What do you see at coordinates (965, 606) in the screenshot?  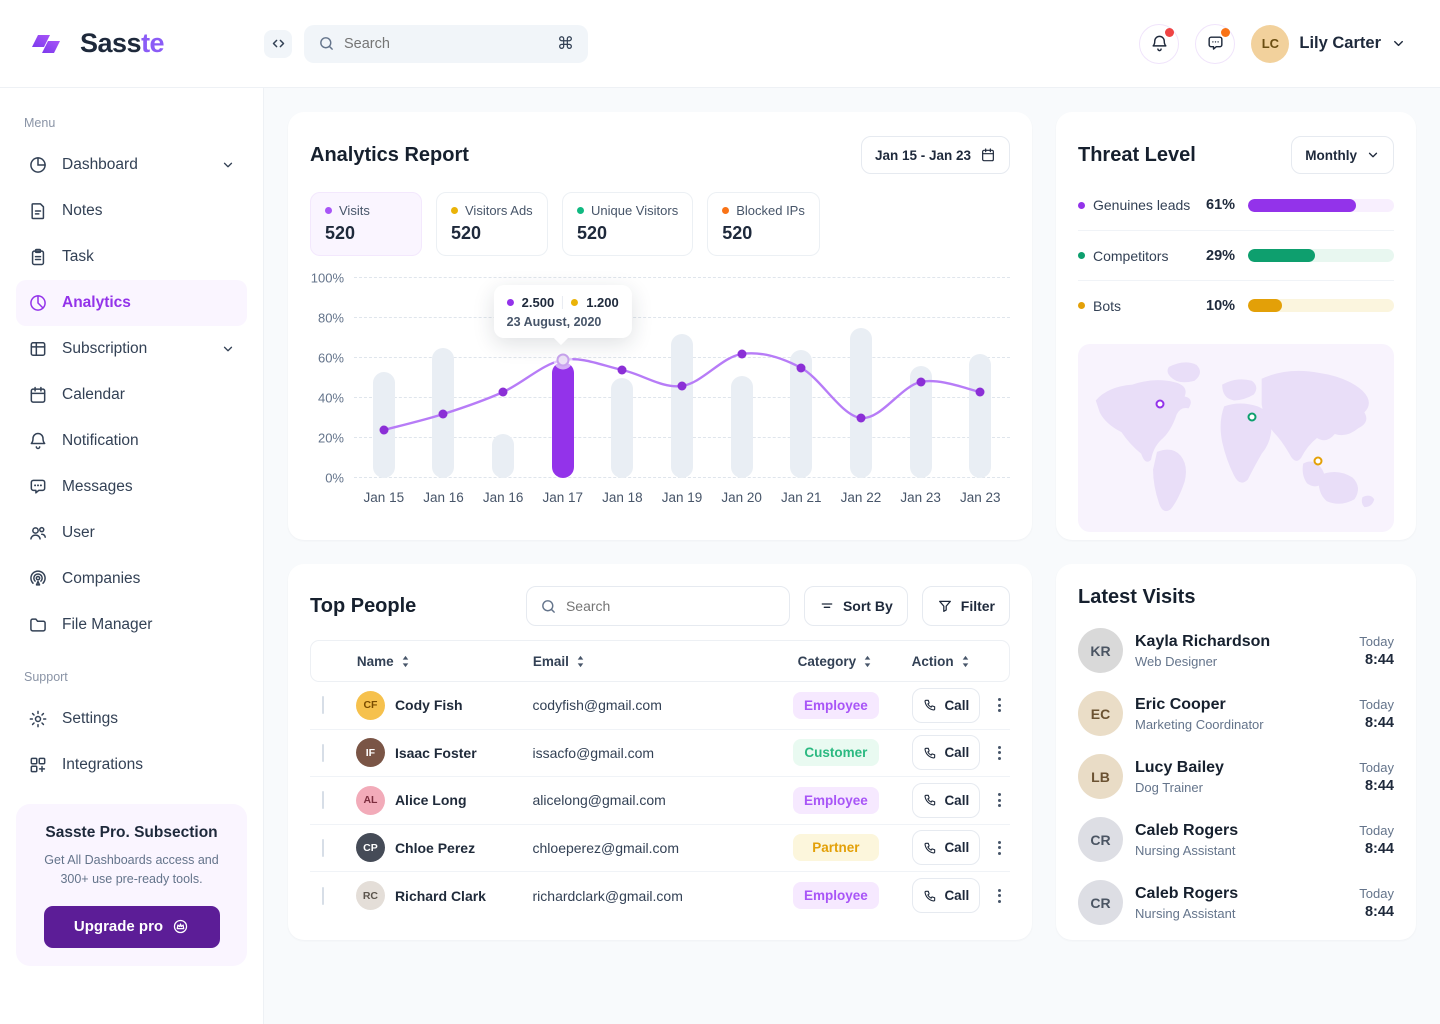 I see `filter-button: Filter` at bounding box center [965, 606].